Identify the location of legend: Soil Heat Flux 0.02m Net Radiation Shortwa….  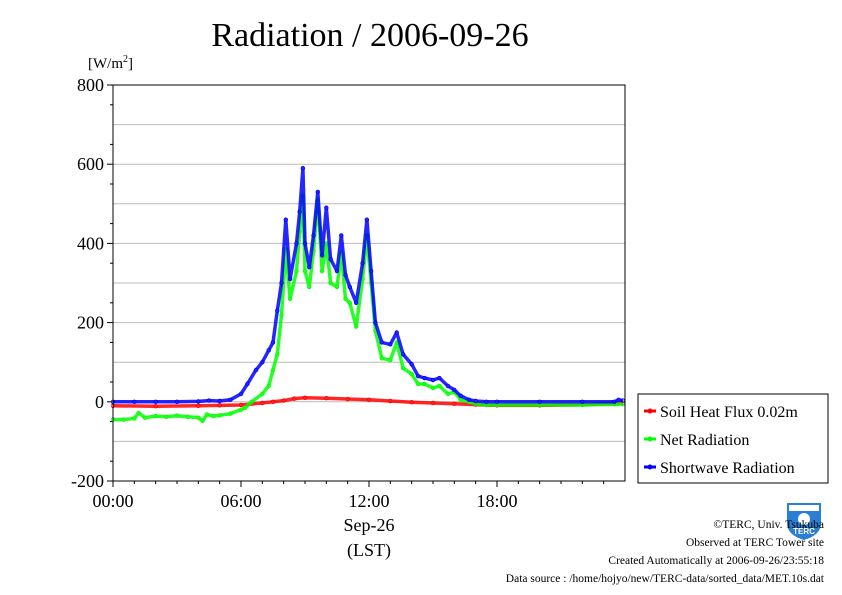
(733, 438).